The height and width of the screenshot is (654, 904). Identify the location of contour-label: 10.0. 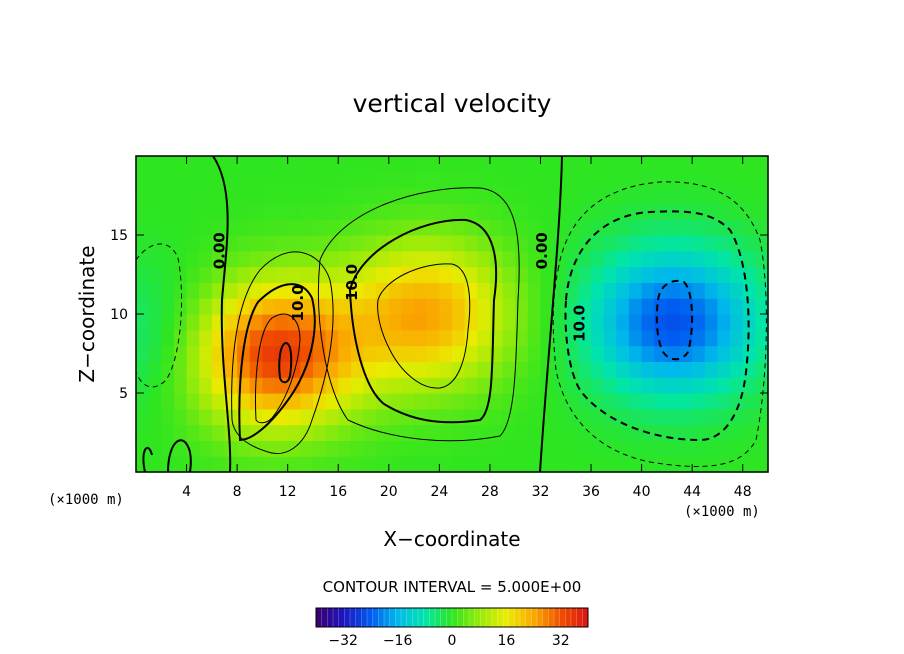
(298, 302).